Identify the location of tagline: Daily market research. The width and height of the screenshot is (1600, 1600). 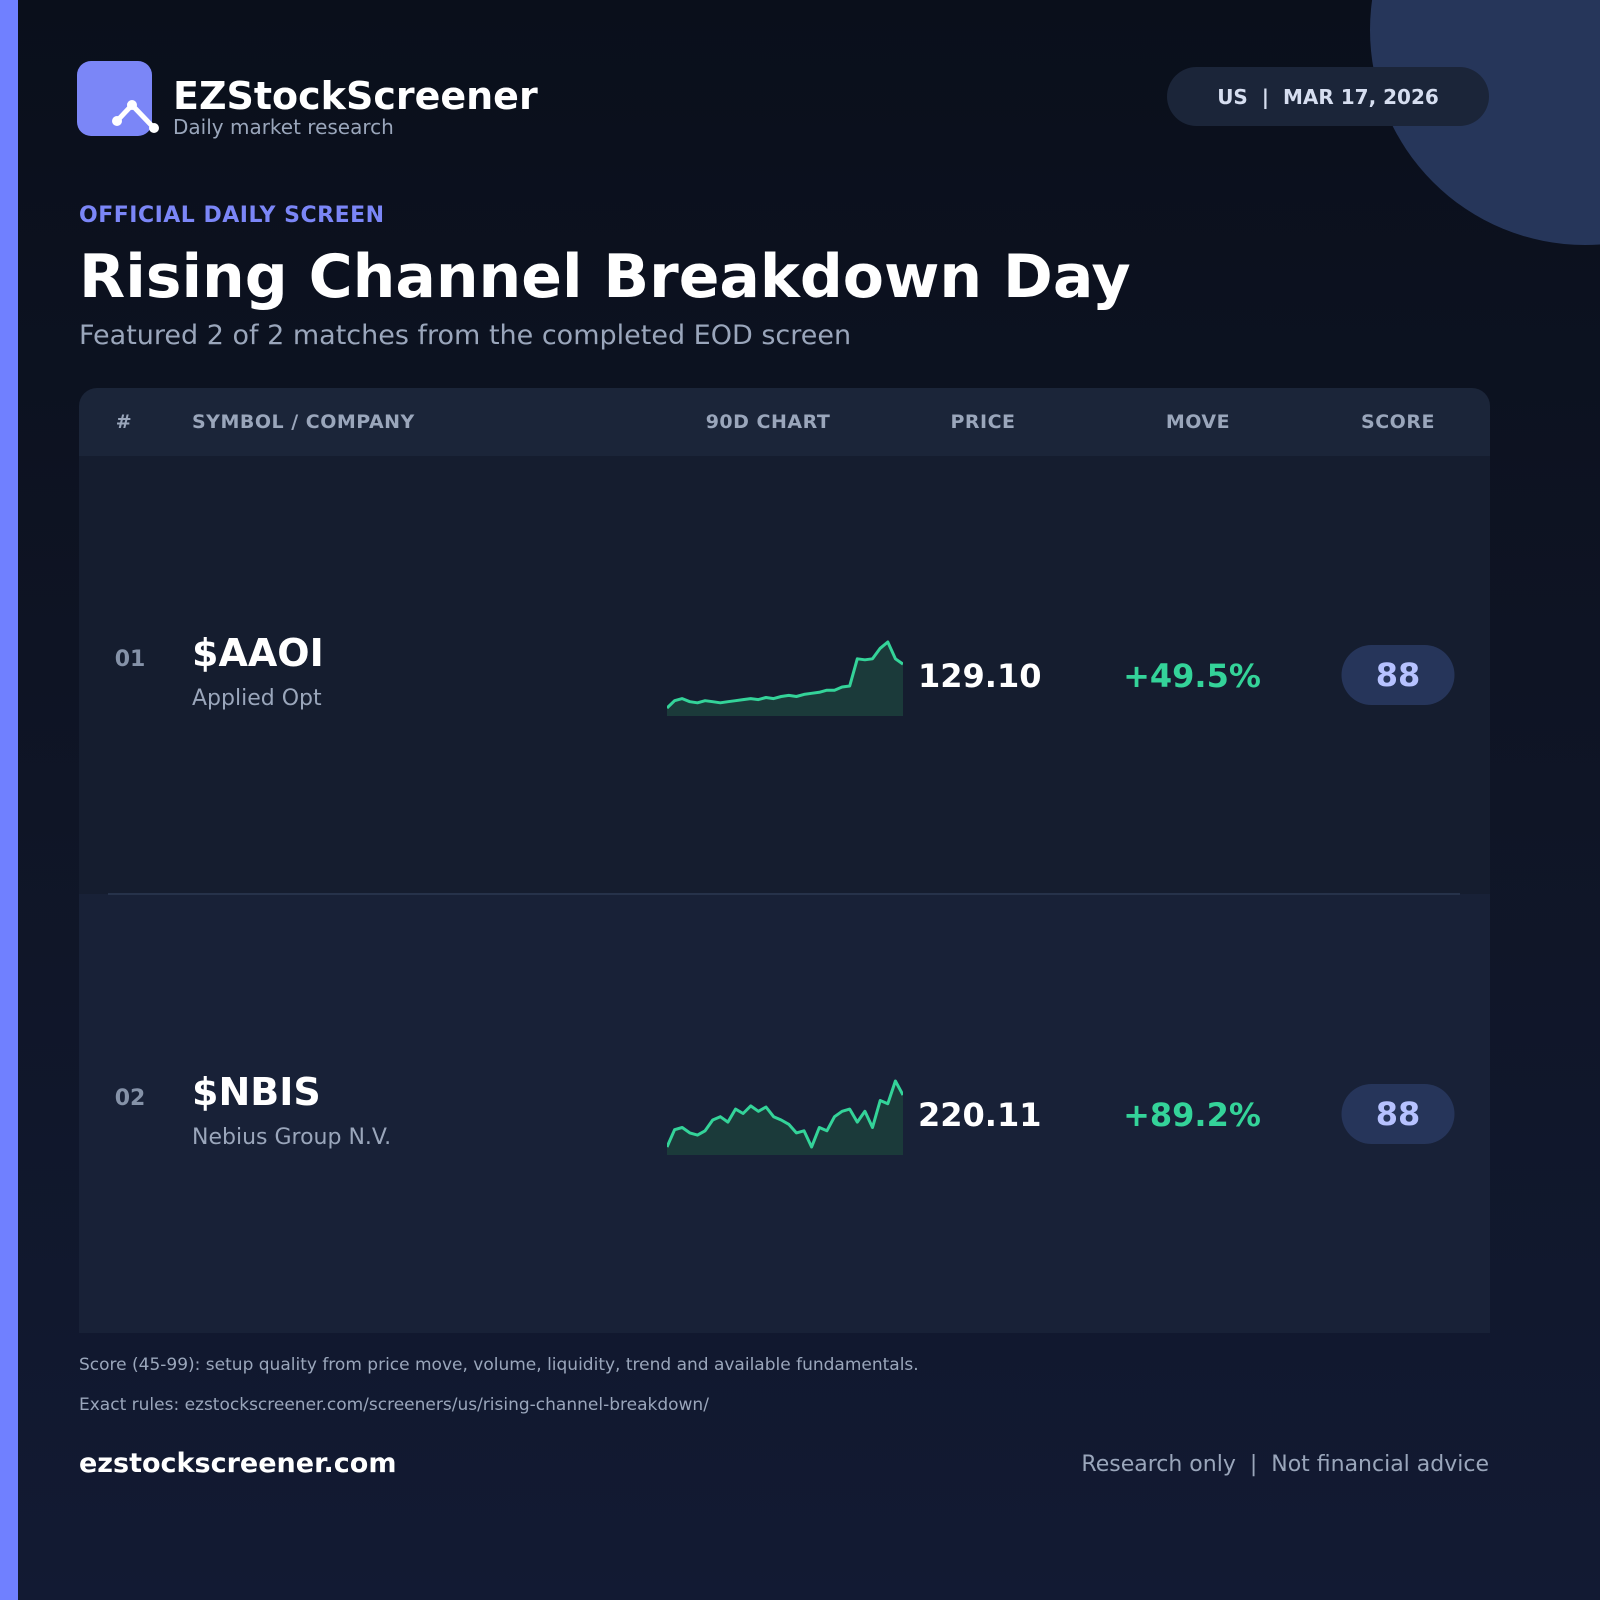
(283, 127).